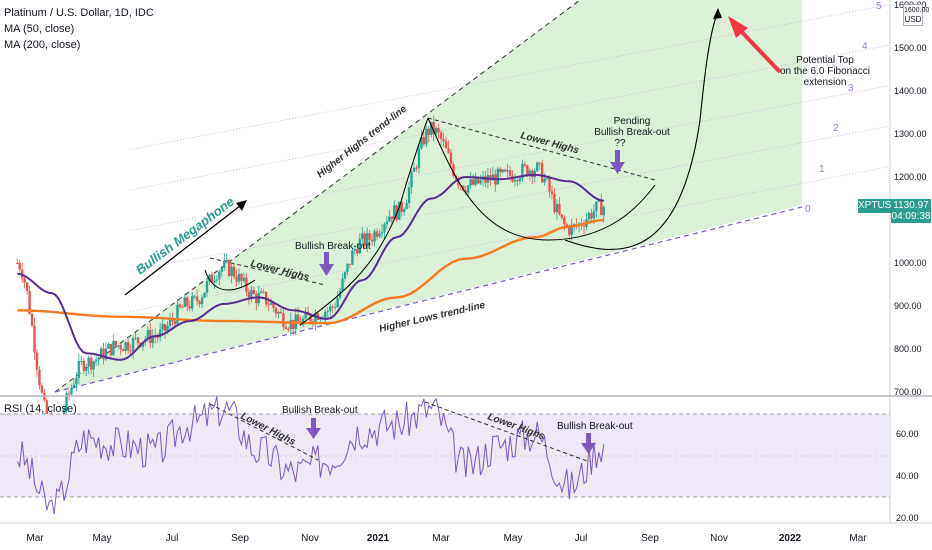  What do you see at coordinates (879, 6) in the screenshot?
I see `fib-label-5: 5` at bounding box center [879, 6].